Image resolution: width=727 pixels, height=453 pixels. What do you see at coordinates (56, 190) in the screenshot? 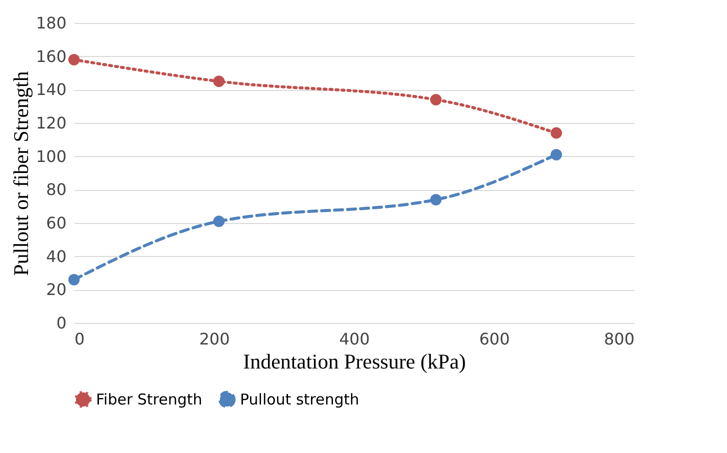
I see `y-tick-label: 80` at bounding box center [56, 190].